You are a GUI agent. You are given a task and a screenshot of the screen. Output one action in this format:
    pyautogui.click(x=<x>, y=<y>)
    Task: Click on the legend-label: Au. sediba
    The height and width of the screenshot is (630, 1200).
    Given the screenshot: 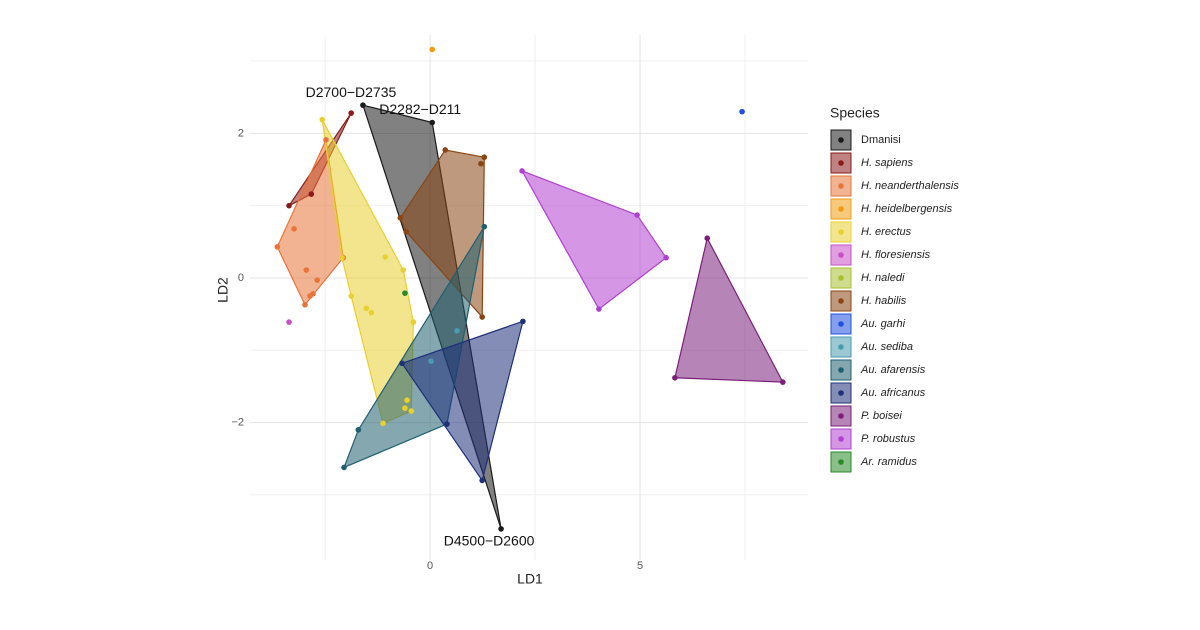 What is the action you would take?
    pyautogui.click(x=886, y=347)
    